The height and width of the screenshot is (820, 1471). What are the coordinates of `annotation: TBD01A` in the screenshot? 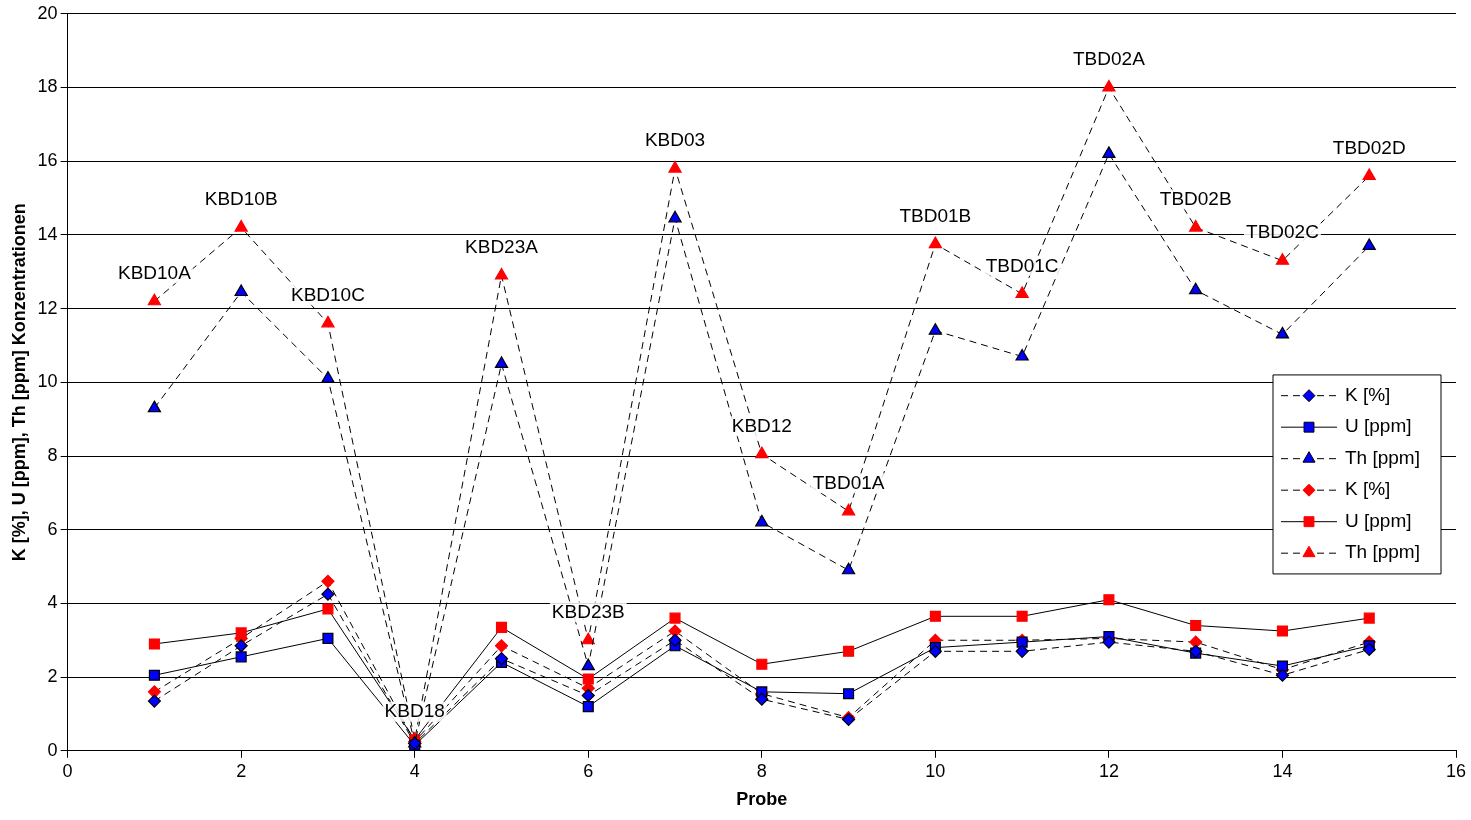 It's located at (848, 483).